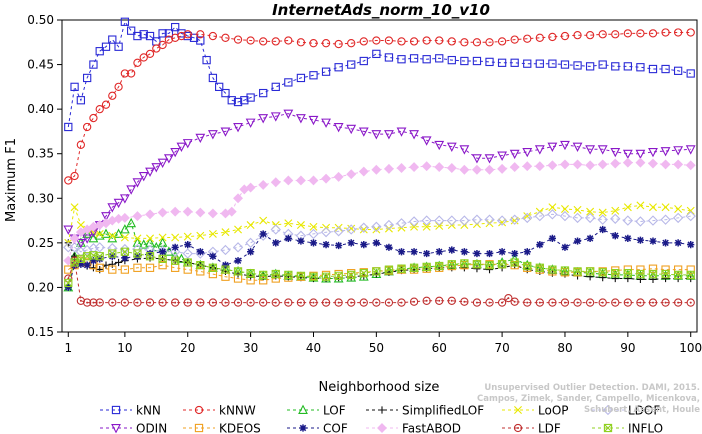 The height and width of the screenshot is (434, 702). Describe the element at coordinates (222, 428) in the screenshot. I see `legend-item-kdeos: KDEOS` at that location.